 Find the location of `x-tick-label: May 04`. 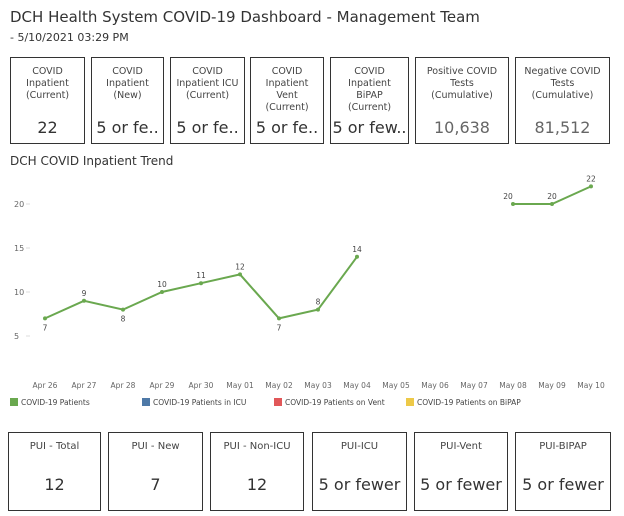

x-tick-label: May 04 is located at coordinates (357, 385).